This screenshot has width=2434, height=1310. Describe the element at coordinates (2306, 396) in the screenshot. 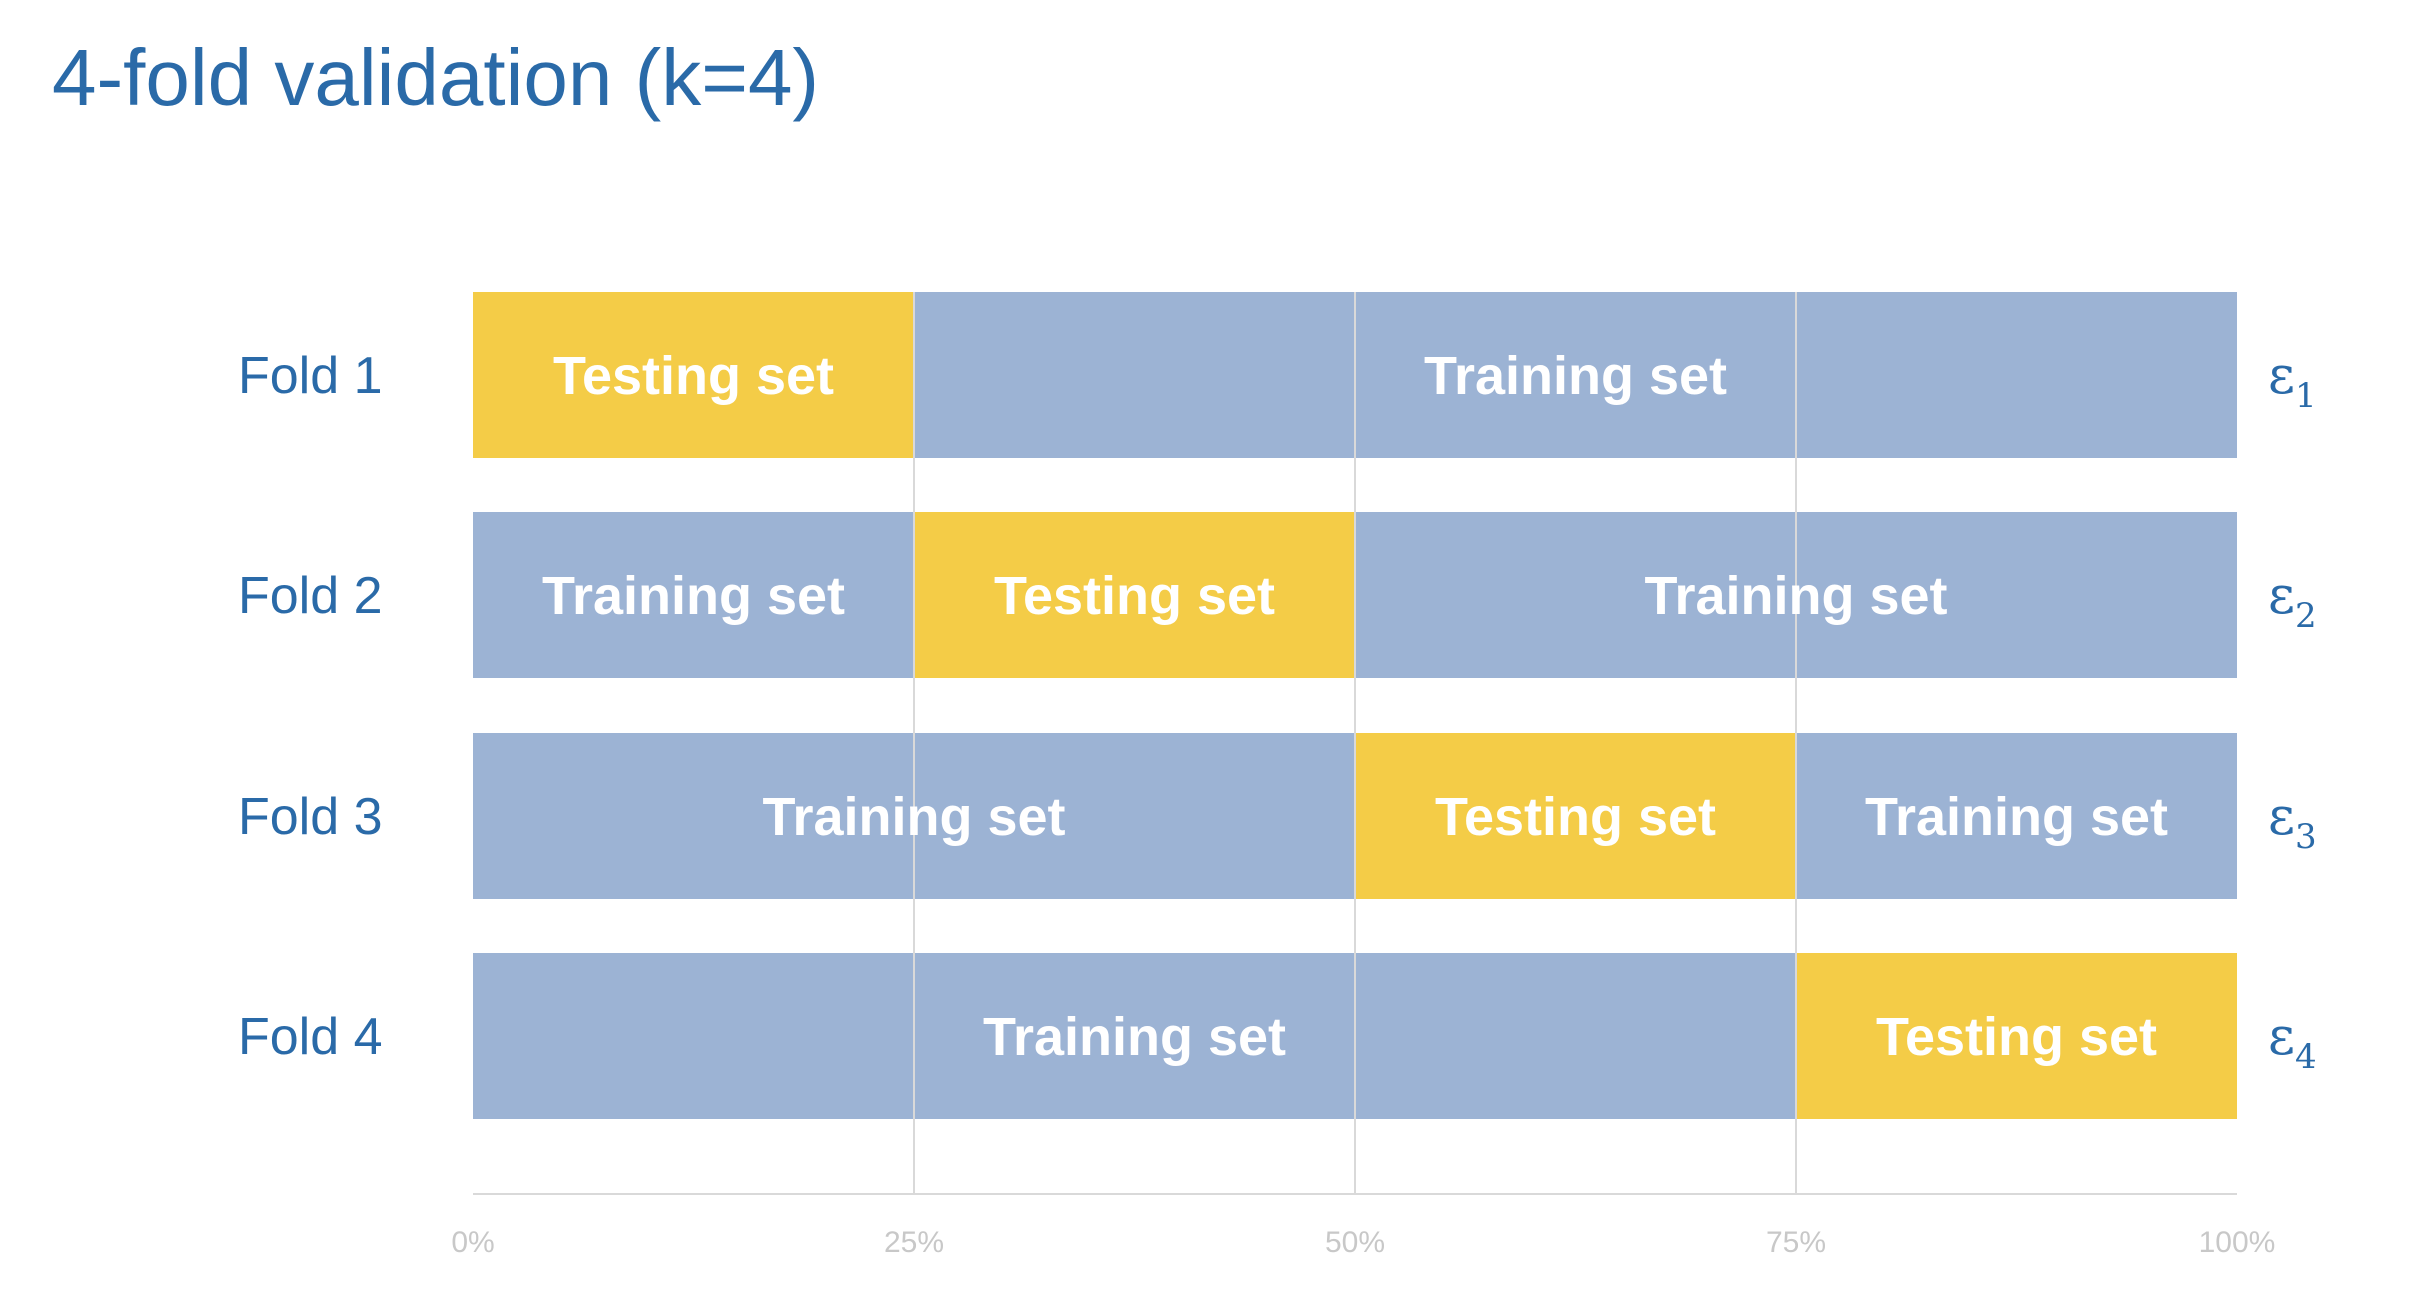

I see `error-subscript: 1` at that location.